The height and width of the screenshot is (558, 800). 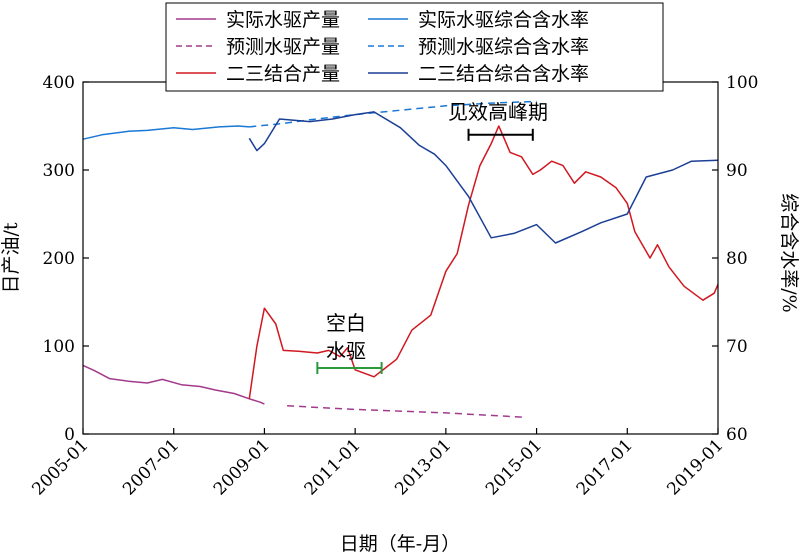 I want to click on x-tick-label-1: 2007-01, so click(x=151, y=467).